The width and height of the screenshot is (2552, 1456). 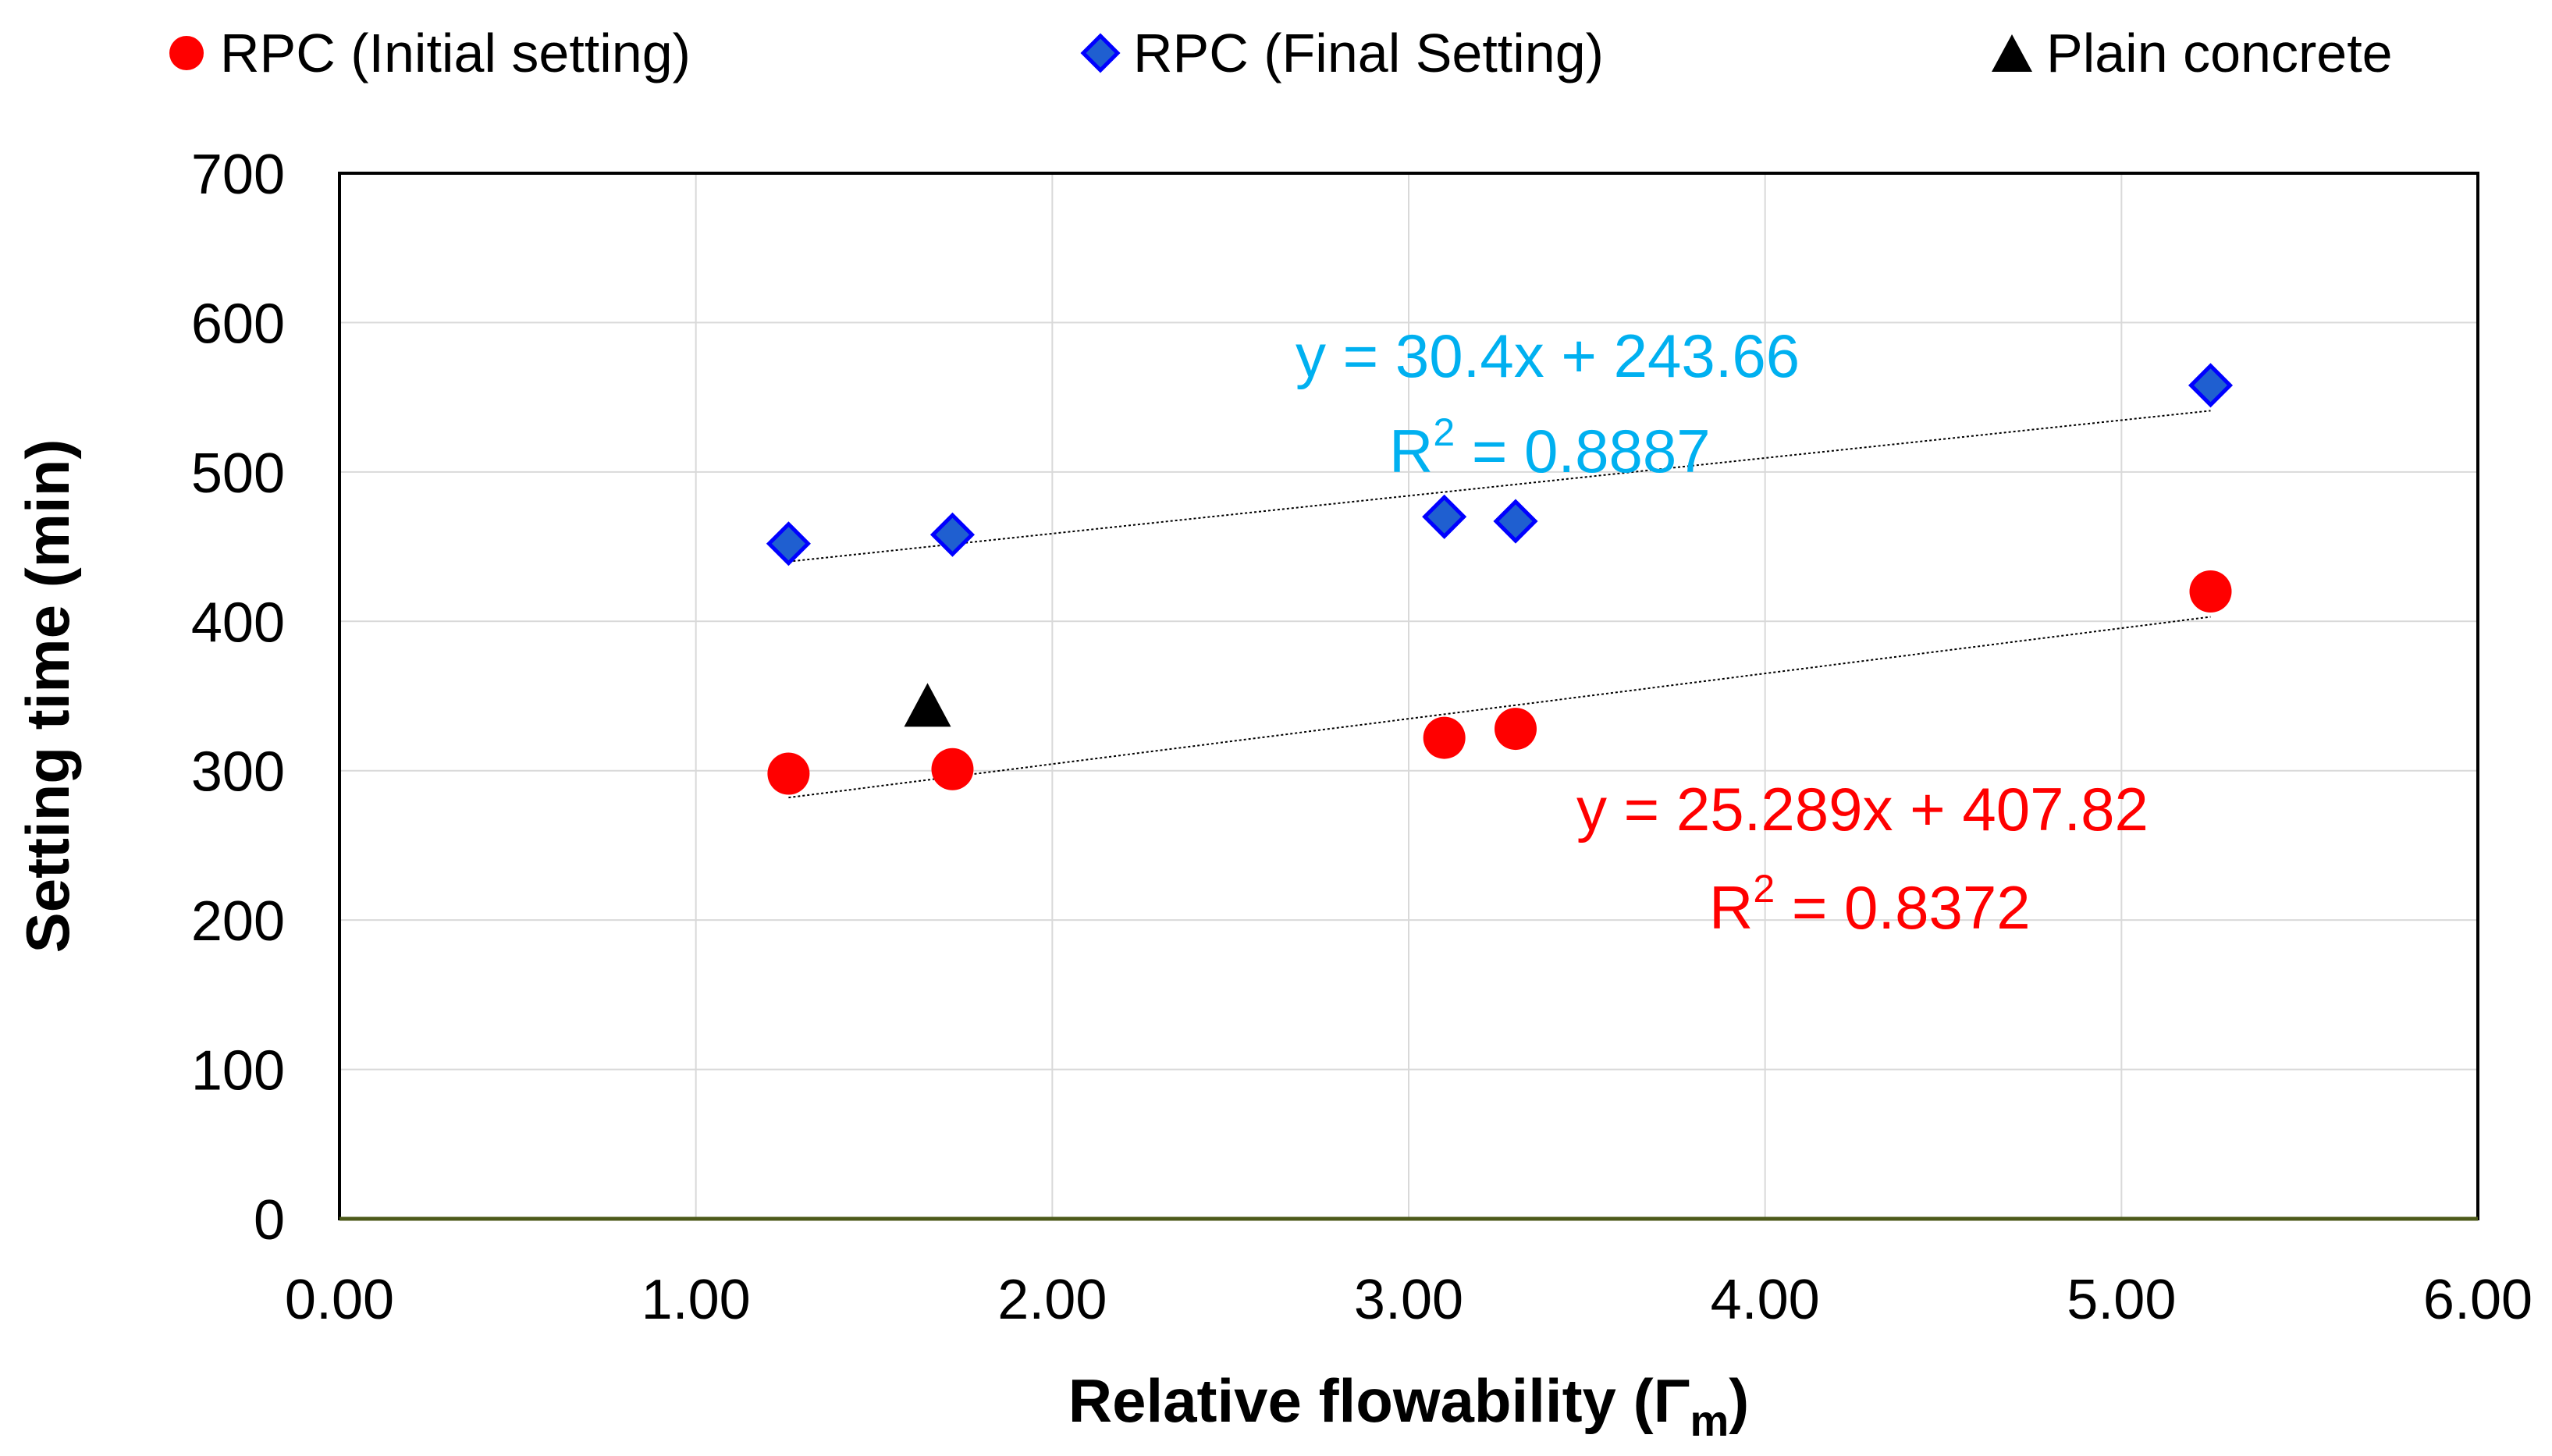 I want to click on legend-initial-label: RPC (Initial setting), so click(x=455, y=53).